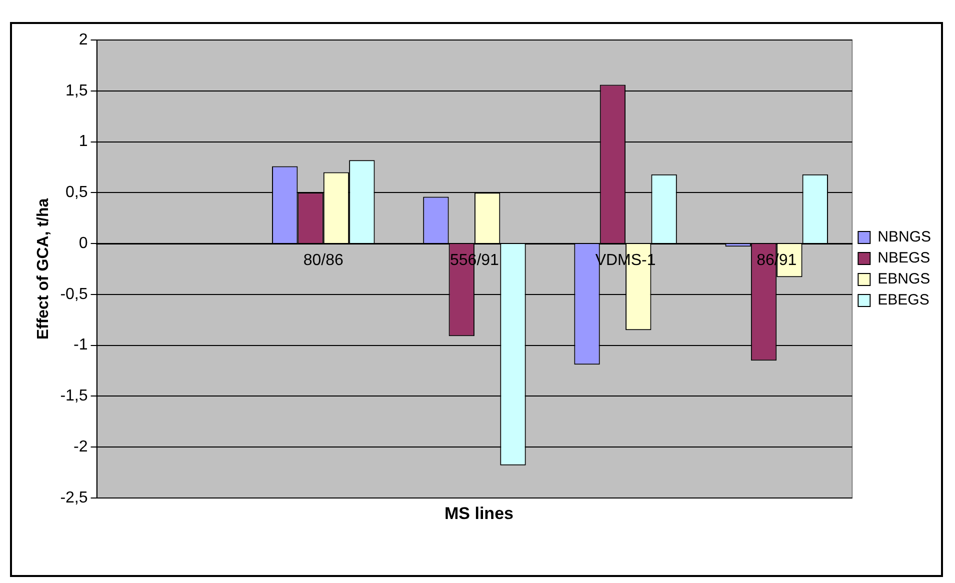 This screenshot has width=955, height=583. Describe the element at coordinates (904, 237) in the screenshot. I see `legend-label: NBNGS` at that location.